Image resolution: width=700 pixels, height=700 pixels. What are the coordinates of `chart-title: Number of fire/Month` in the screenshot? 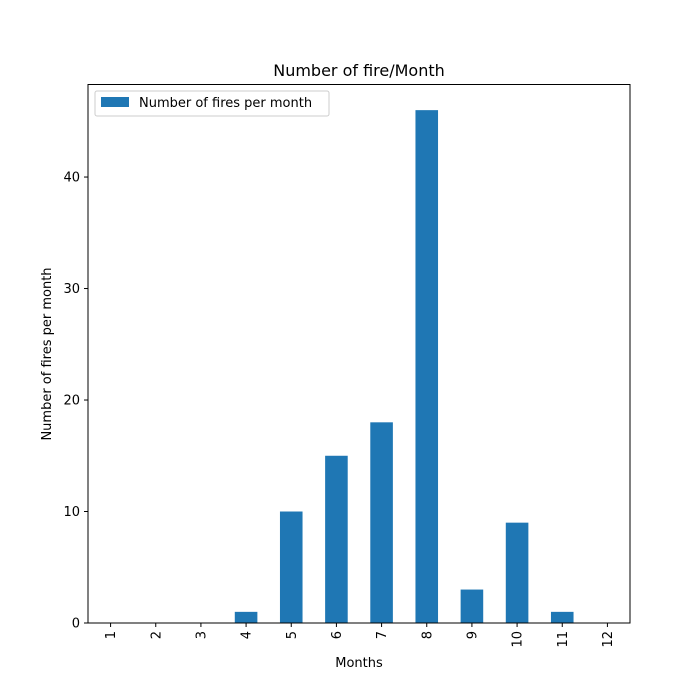 It's located at (359, 70).